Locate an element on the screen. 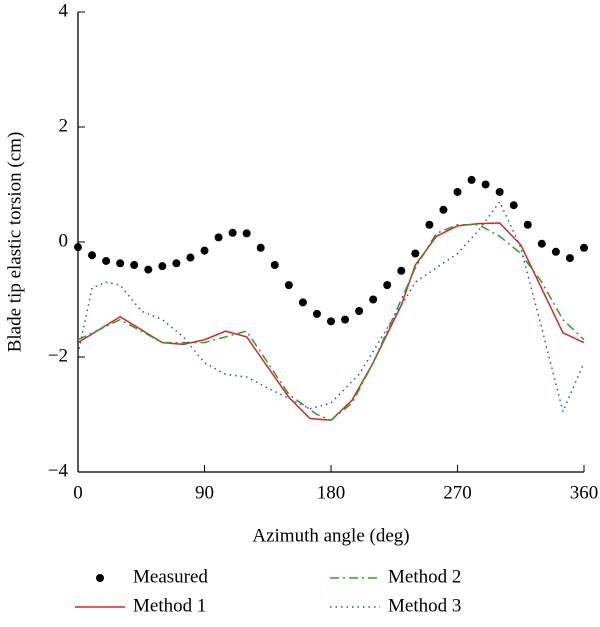 Image resolution: width=600 pixels, height=627 pixels. x-axis-title: Azimuth angle (deg) is located at coordinates (330, 535).